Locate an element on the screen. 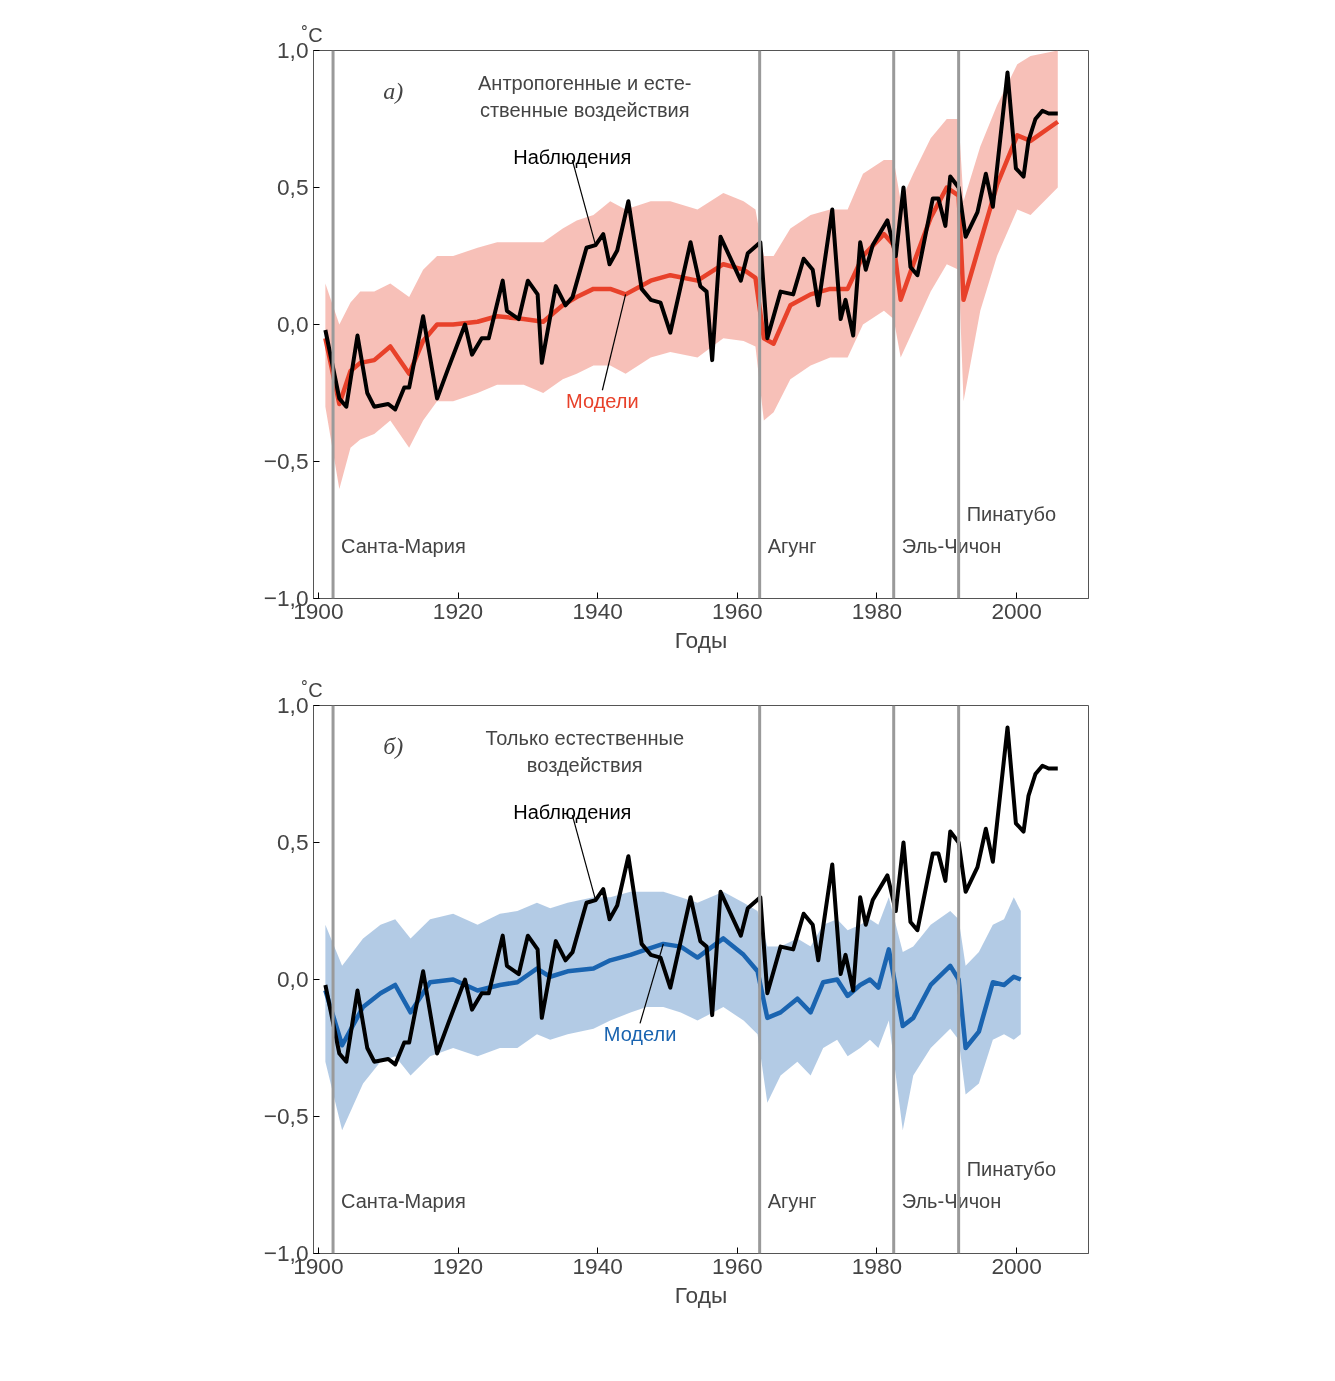  text: Только естественные воздействия is located at coordinates (585, 751).